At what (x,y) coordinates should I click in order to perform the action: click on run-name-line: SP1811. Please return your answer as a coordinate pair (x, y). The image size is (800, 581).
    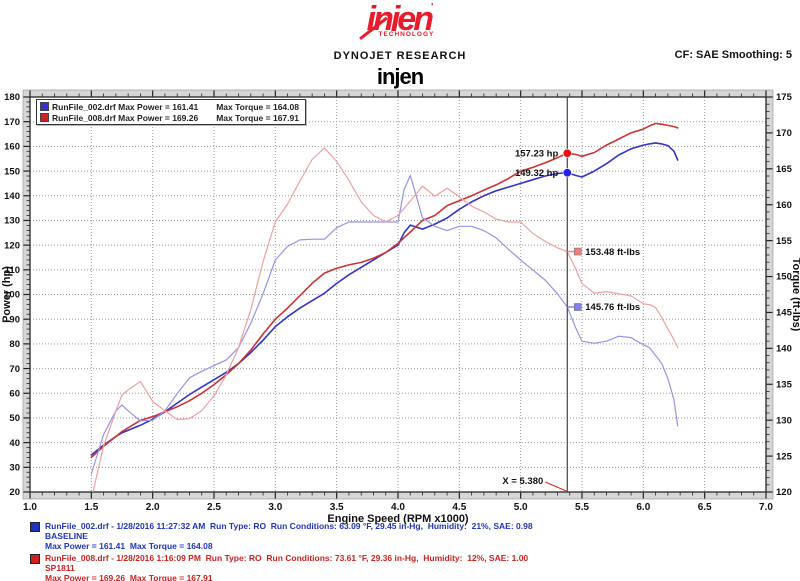
    Looking at the image, I should click on (60, 568).